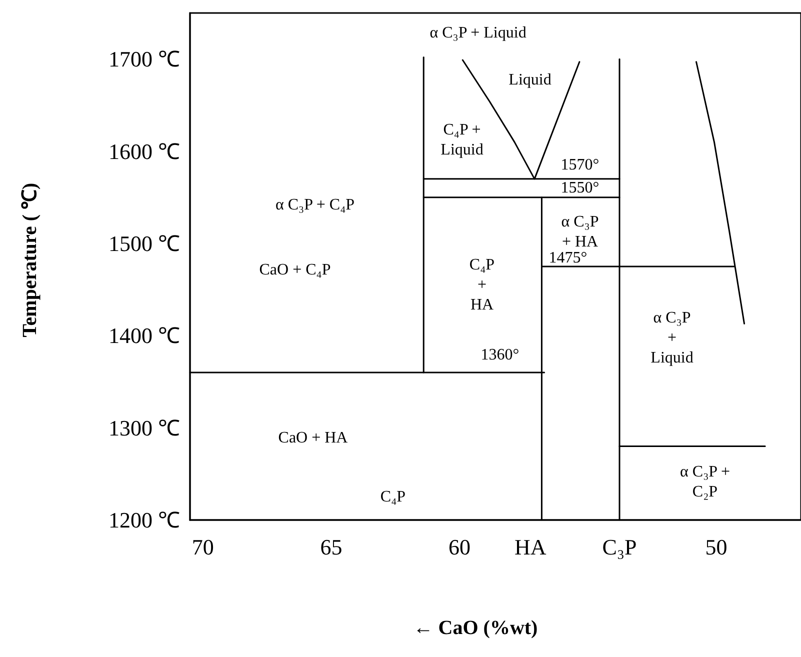 Image resolution: width=801 pixels, height=657 pixels. Describe the element at coordinates (462, 140) in the screenshot. I see `annotation: C₄P + Liquid` at that location.